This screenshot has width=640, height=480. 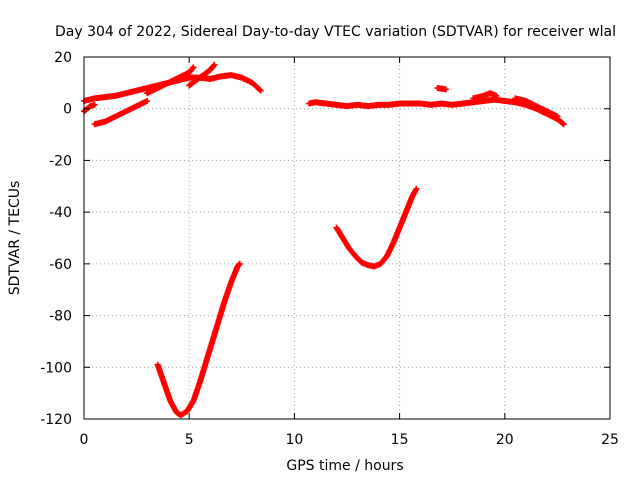 I want to click on y-tick-label: -120, so click(x=56, y=420).